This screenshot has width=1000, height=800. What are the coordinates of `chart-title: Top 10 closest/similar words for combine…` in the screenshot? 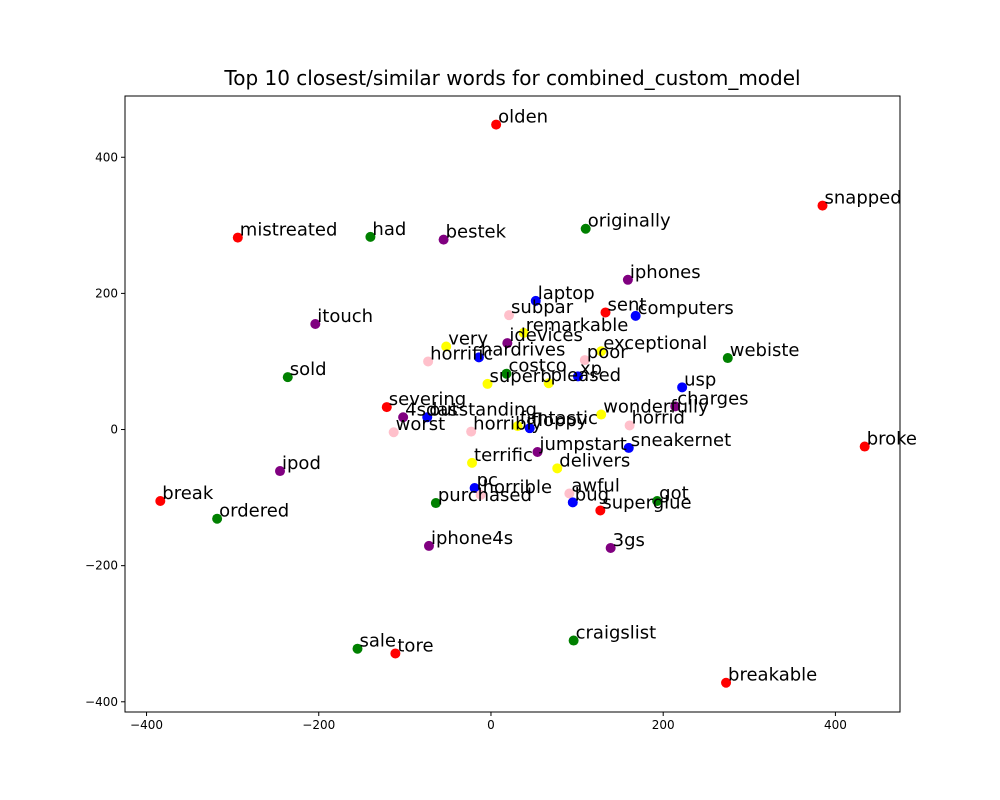 It's located at (512, 78).